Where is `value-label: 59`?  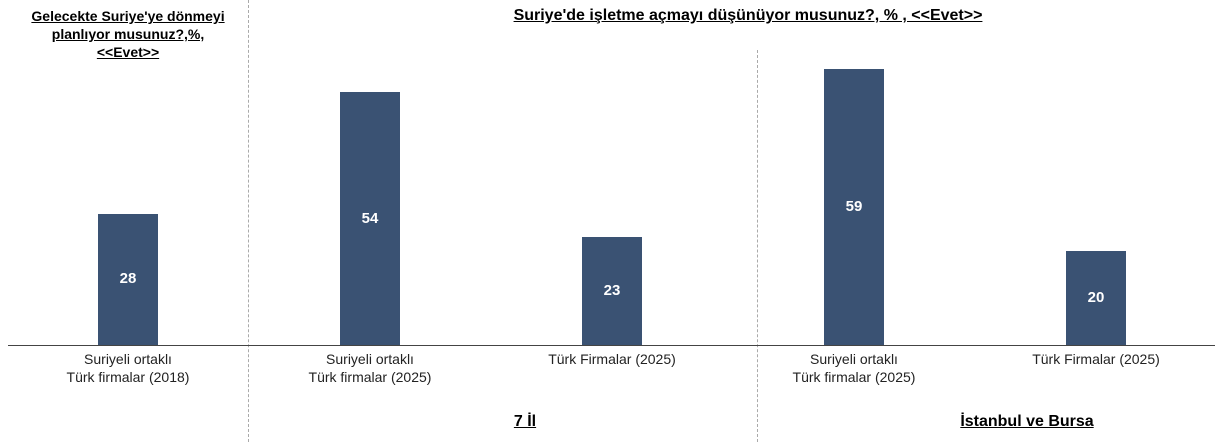 value-label: 59 is located at coordinates (854, 206).